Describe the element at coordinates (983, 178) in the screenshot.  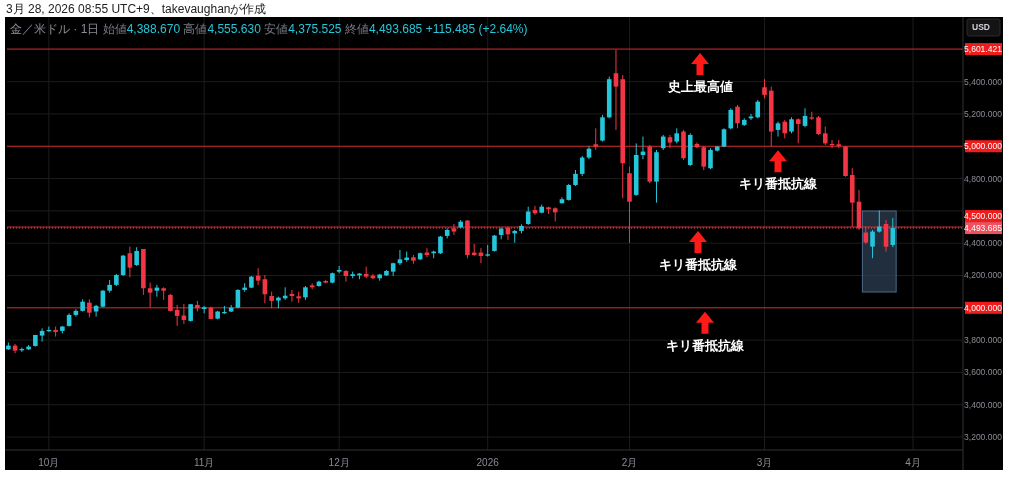
I see `y-tick-label: 4,800.000` at that location.